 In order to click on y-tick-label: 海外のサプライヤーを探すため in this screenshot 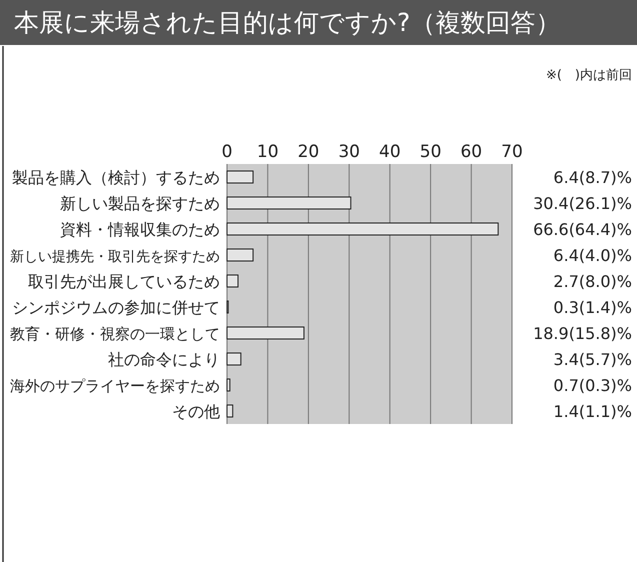, I will do `click(115, 386)`.